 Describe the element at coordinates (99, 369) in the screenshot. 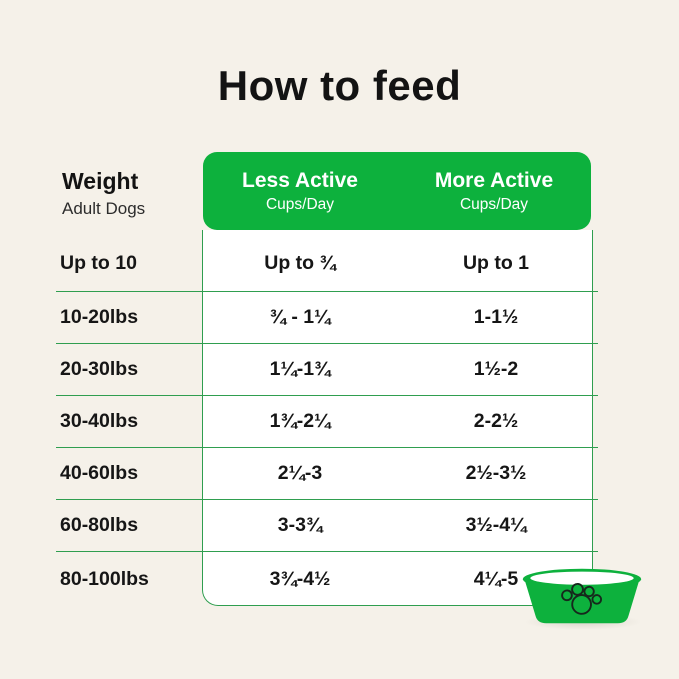

I see `weight-label: 20-30lbs` at that location.